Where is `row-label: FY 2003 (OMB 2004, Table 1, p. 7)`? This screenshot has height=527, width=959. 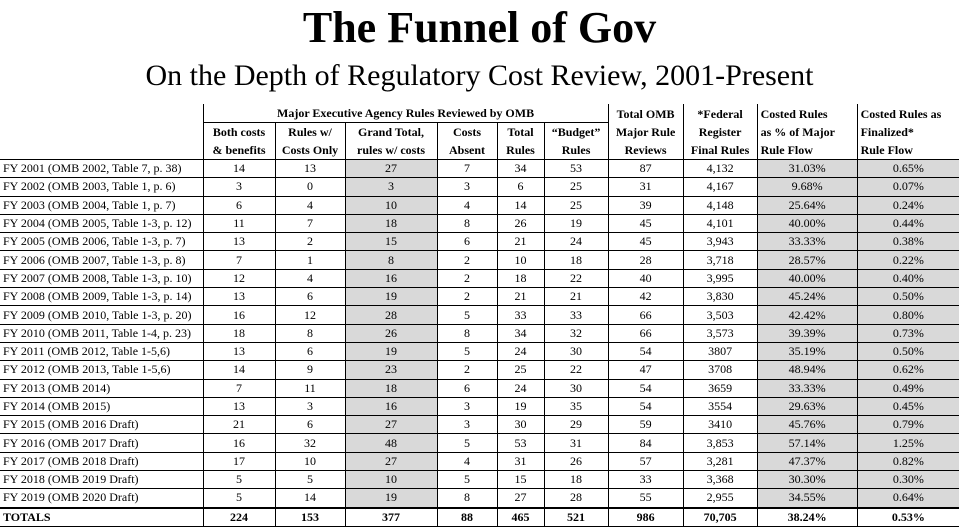 row-label: FY 2003 (OMB 2004, Table 1, p. 7) is located at coordinates (101, 205).